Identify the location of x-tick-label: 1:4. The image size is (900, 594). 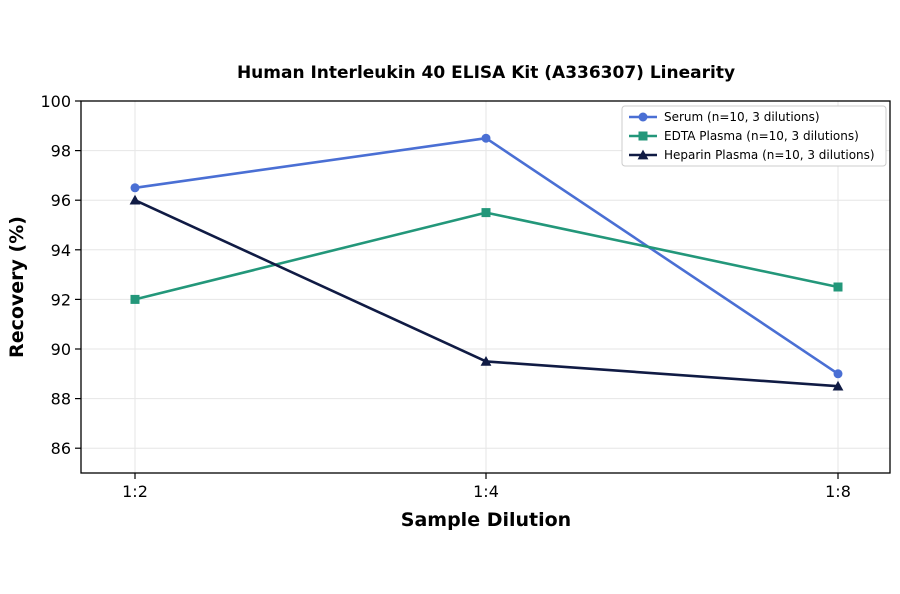
(486, 491).